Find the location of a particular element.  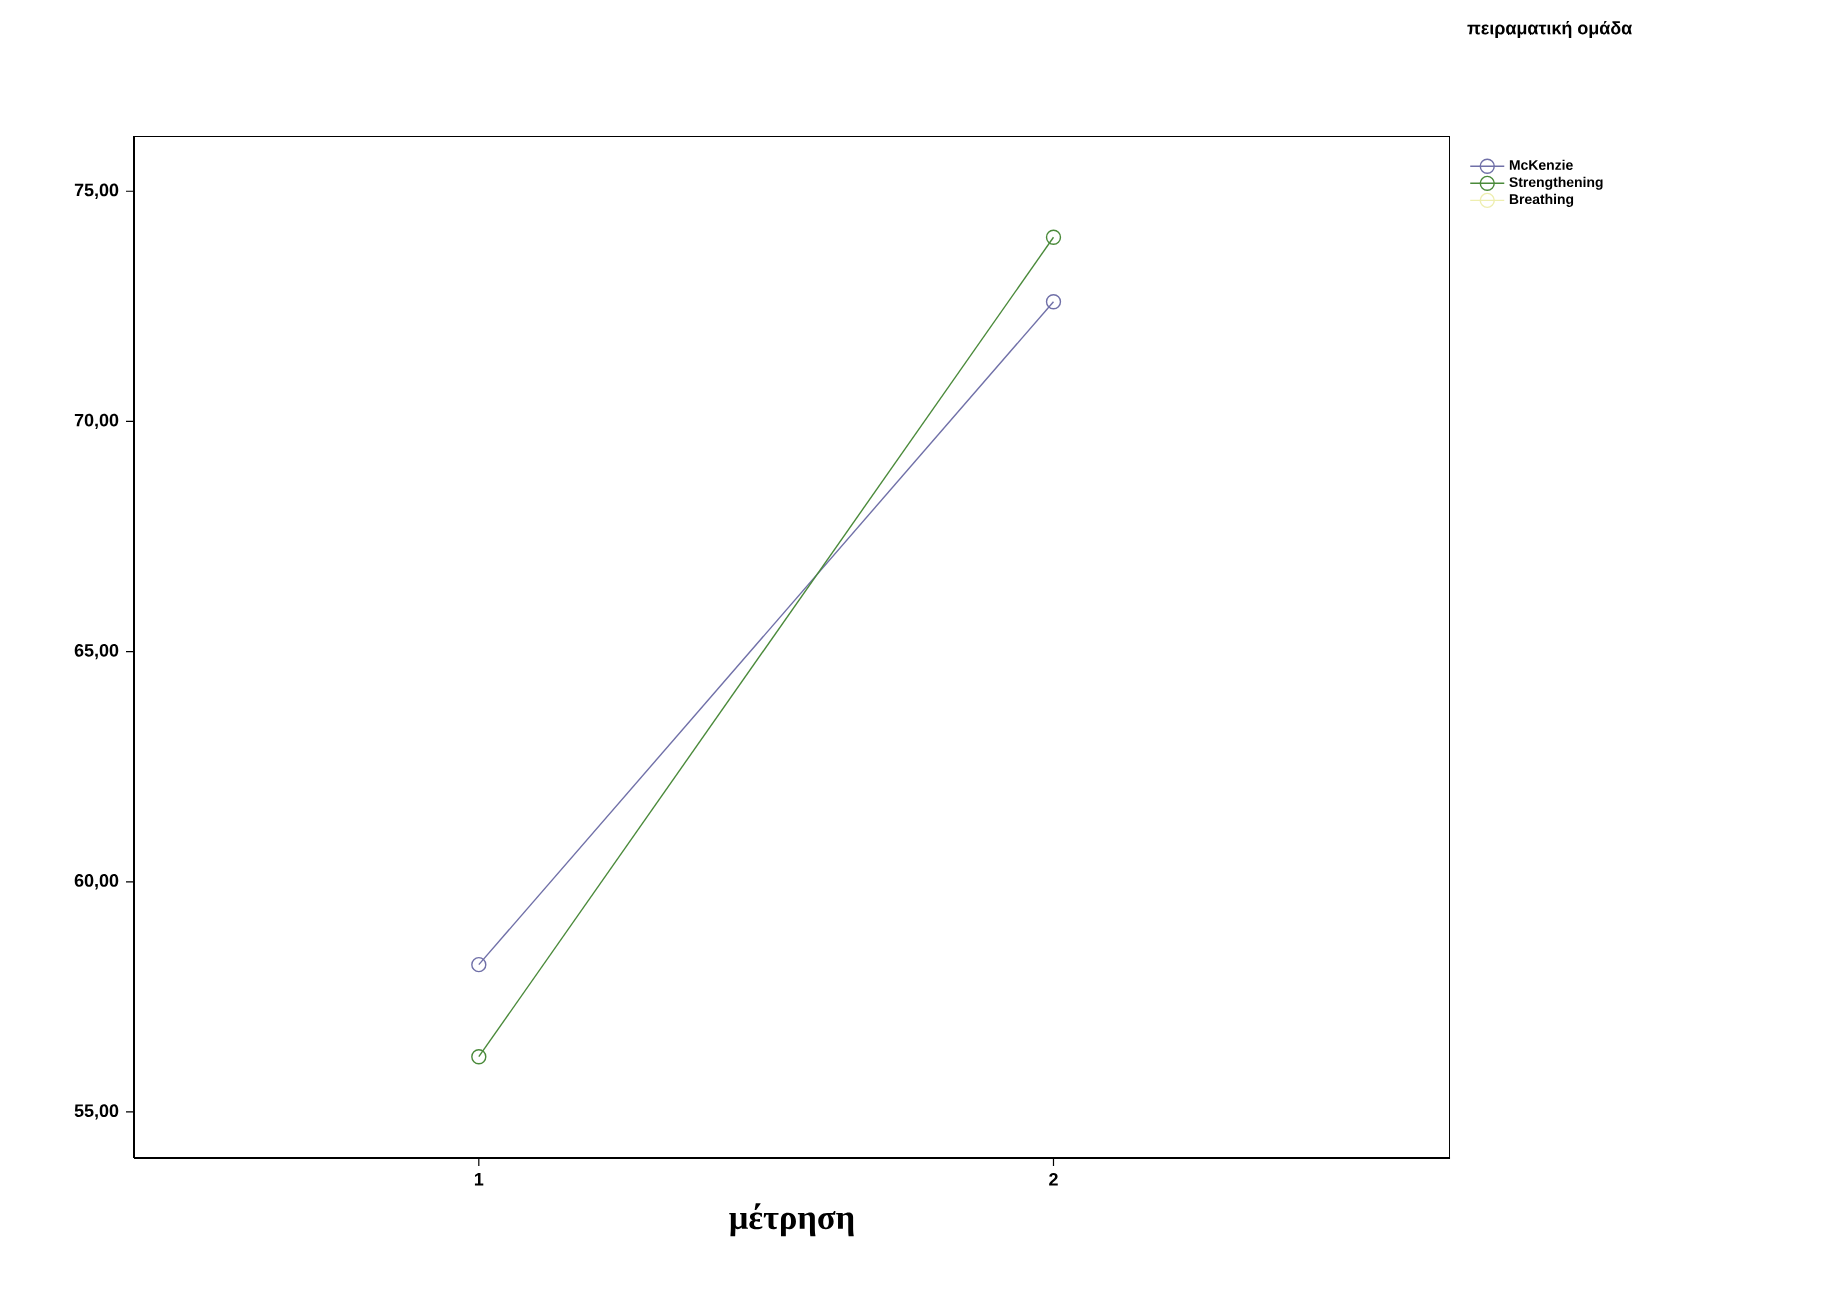

x-tick-label: 1 is located at coordinates (479, 1179).